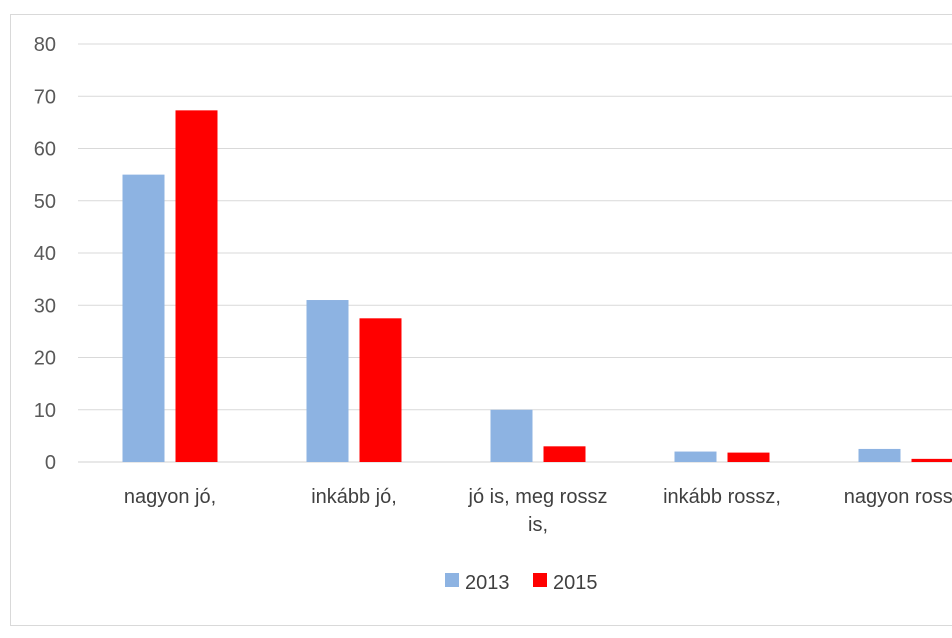  I want to click on x-category-label: inkább rossz,, so click(722, 497).